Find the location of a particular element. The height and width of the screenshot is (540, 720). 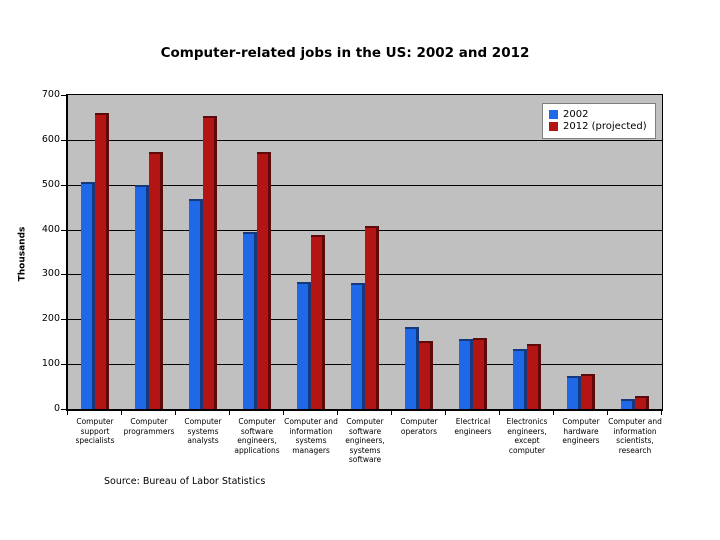

x-category-label-8: Electronics engineers, except computer is located at coordinates (527, 436).